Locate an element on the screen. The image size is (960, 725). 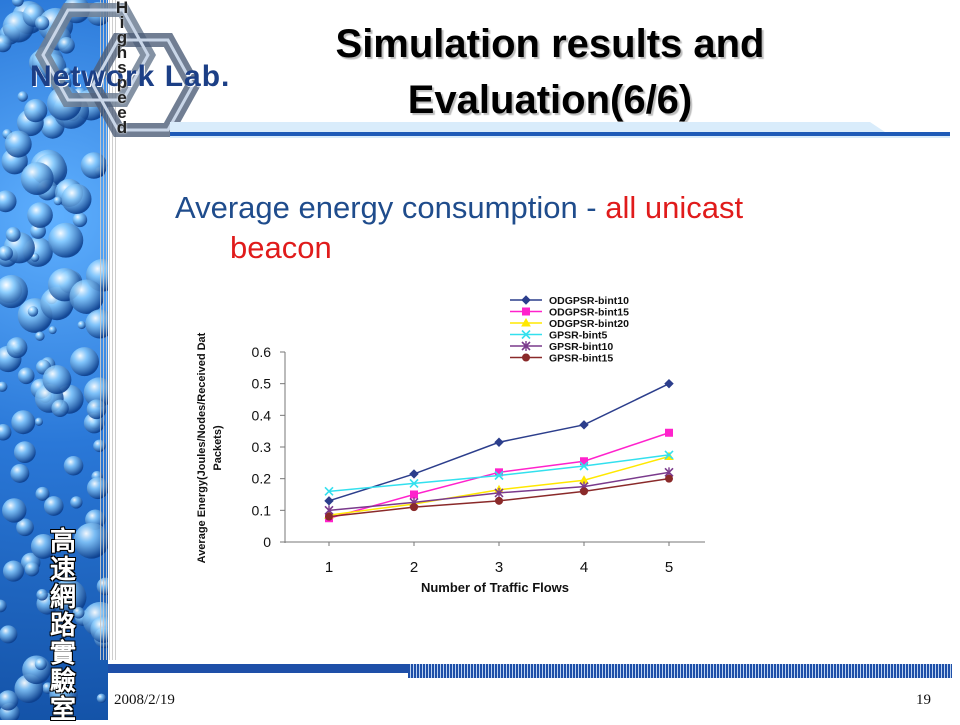
y-tick-label: 0.3 is located at coordinates (262, 447).